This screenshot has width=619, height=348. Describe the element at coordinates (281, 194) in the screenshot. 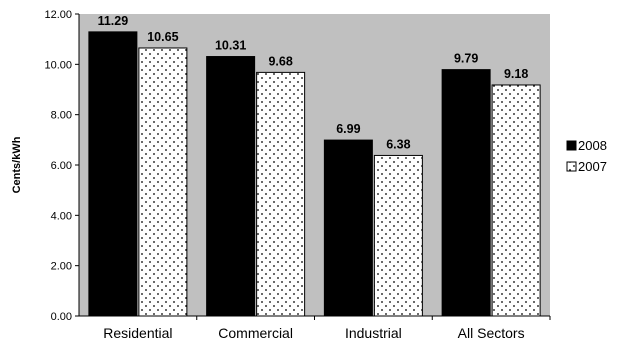

I see `bar-2007-commercial` at that location.